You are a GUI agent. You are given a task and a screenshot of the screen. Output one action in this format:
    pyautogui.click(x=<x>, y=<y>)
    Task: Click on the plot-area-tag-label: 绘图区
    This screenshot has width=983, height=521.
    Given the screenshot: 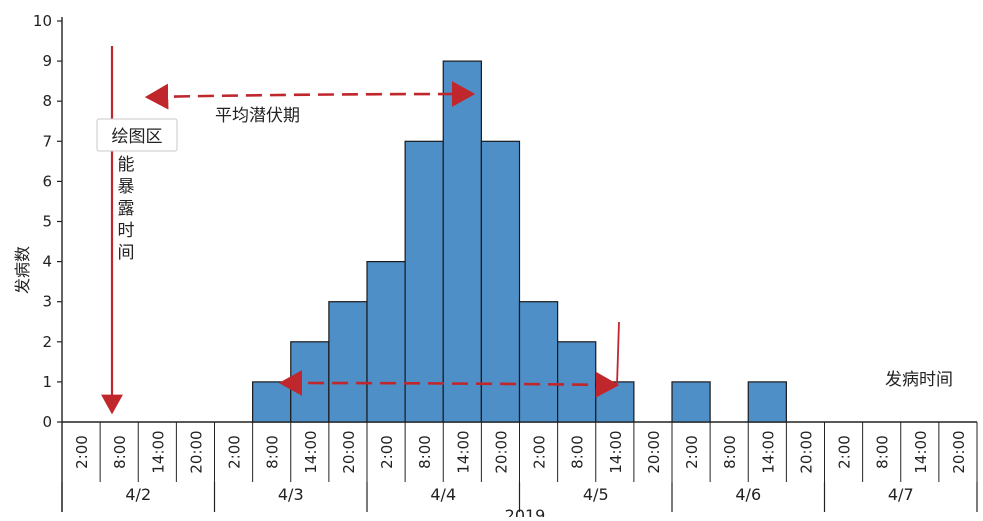 What is the action you would take?
    pyautogui.click(x=137, y=137)
    